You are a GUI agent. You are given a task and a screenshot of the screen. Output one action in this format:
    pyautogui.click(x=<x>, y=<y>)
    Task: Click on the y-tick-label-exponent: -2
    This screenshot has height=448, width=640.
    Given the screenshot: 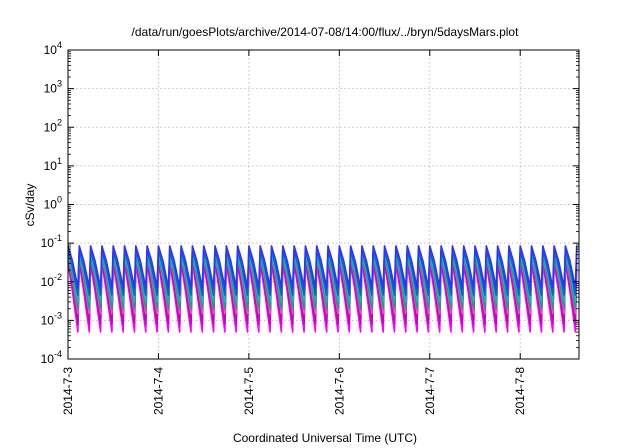 What is the action you would take?
    pyautogui.click(x=58, y=277)
    